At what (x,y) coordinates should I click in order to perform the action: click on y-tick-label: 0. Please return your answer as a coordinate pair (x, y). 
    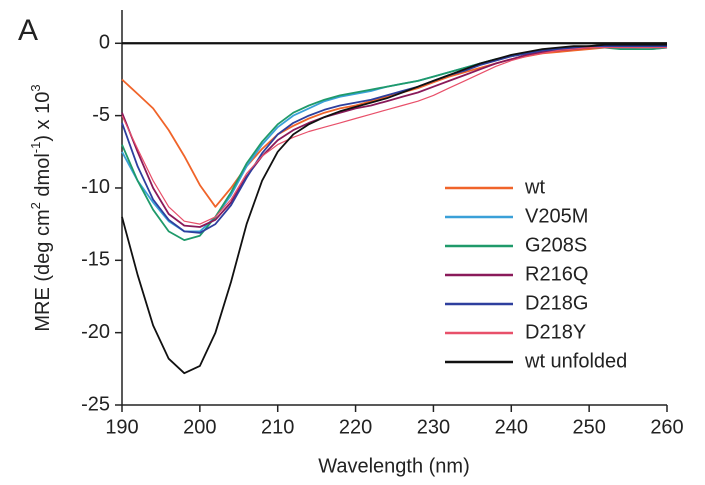
    Looking at the image, I should click on (104, 43).